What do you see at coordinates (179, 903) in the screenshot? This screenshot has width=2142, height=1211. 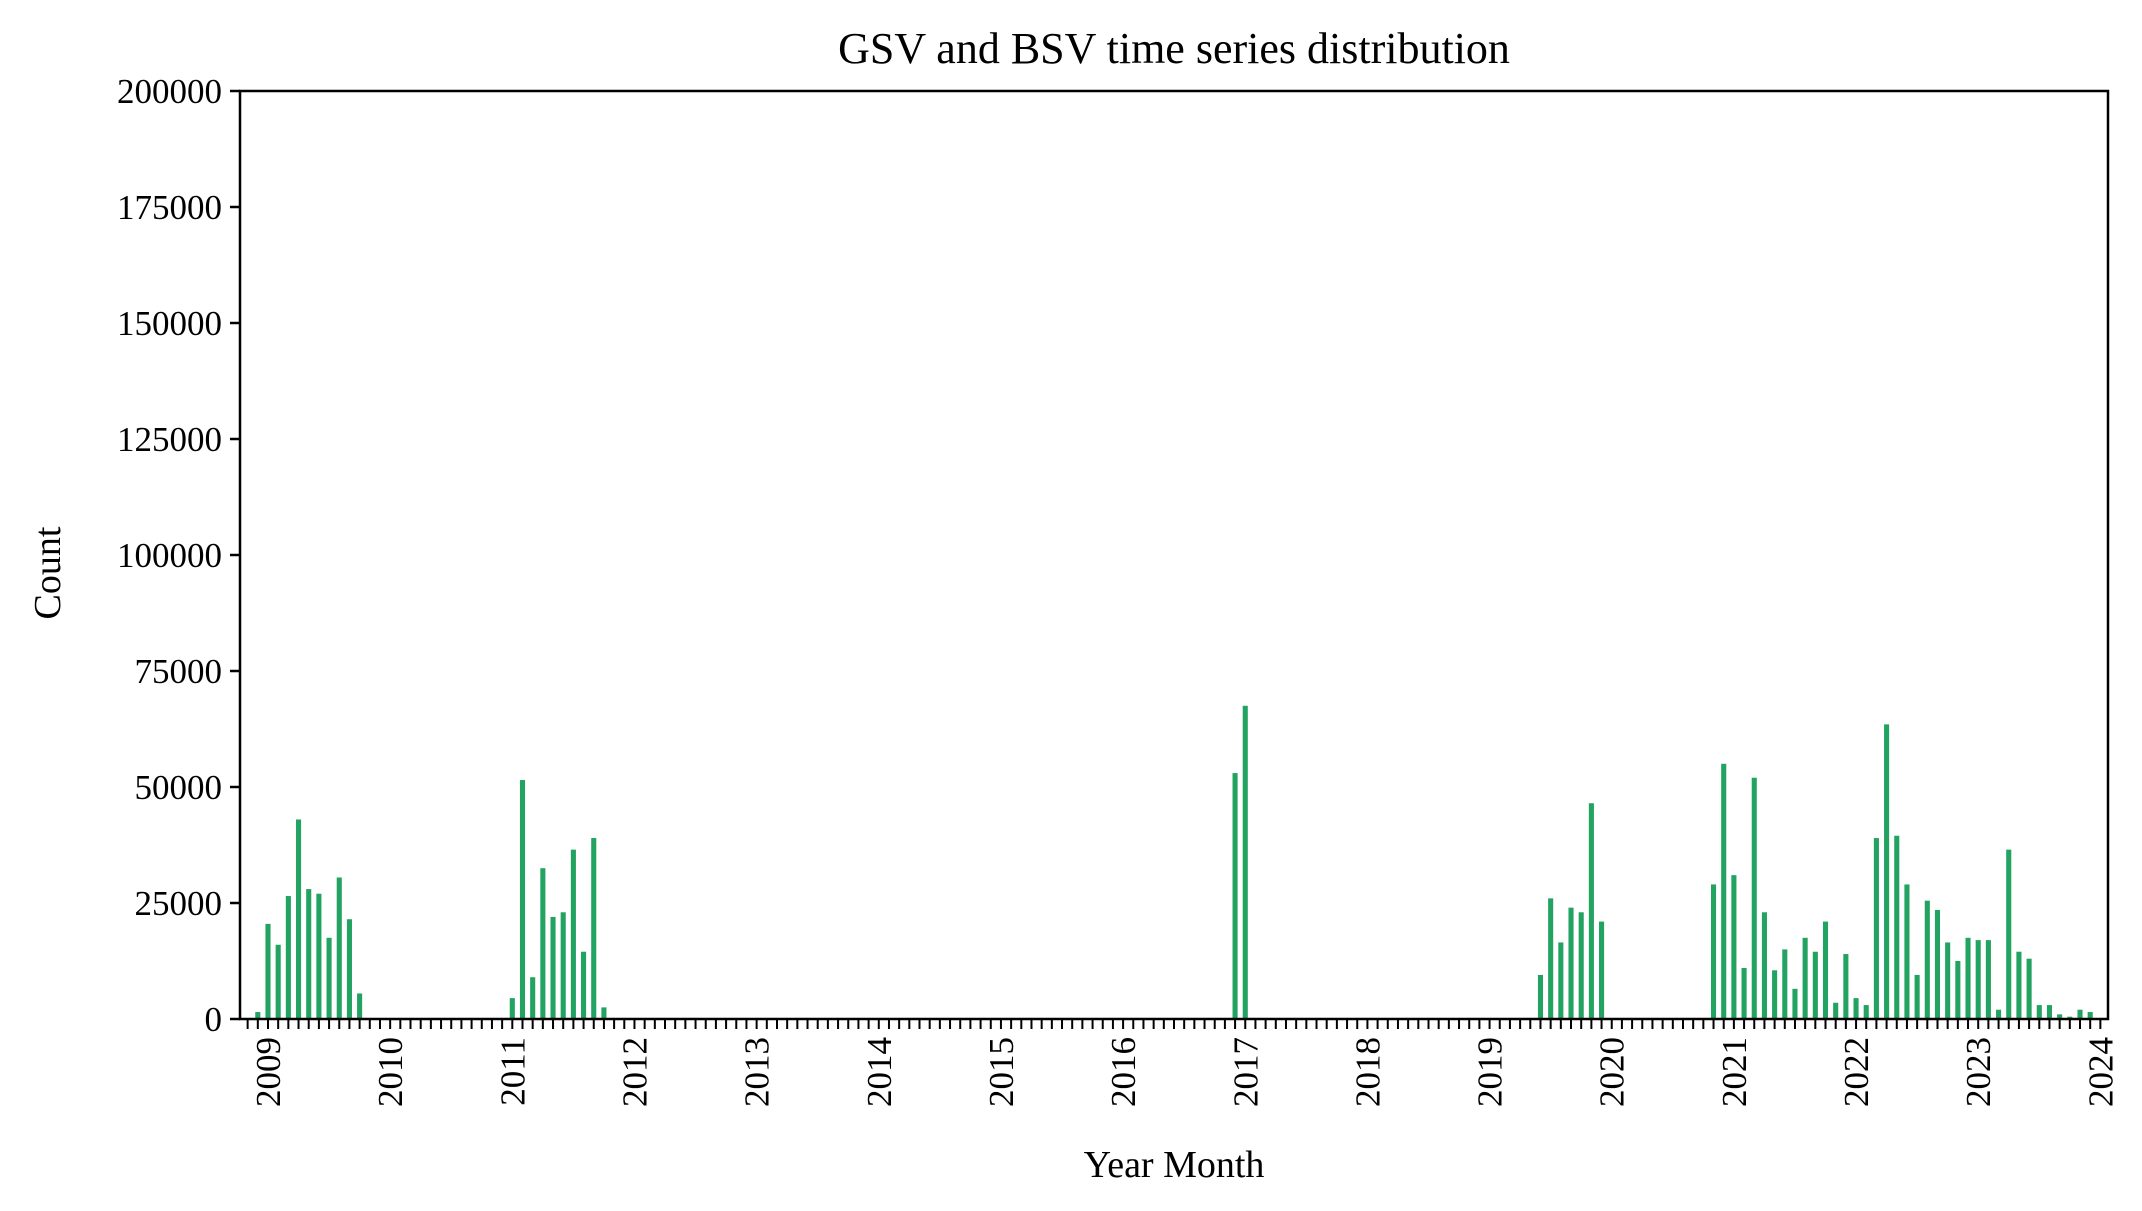 I see `y-tick-label: 25000` at bounding box center [179, 903].